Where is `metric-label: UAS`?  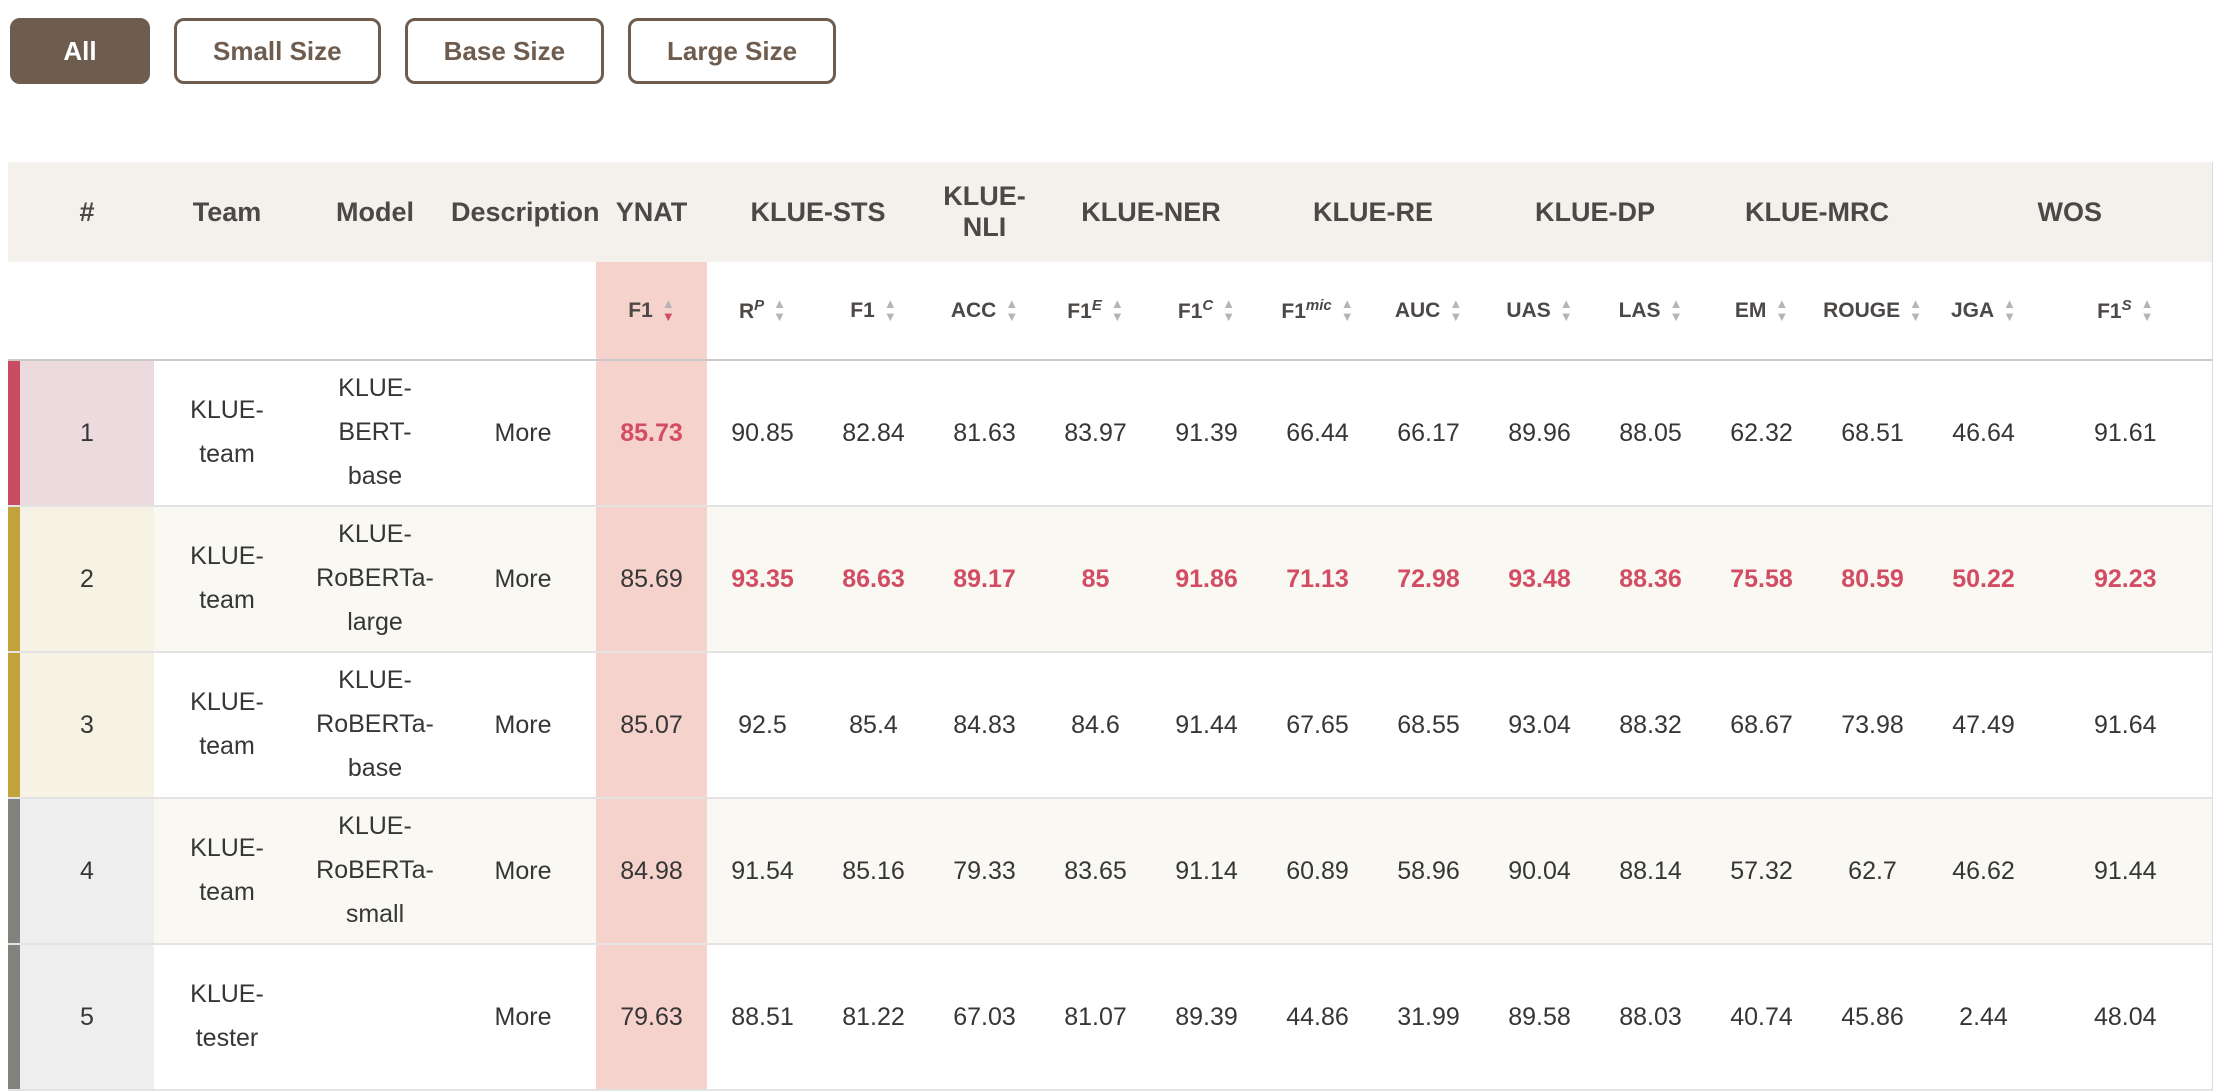 metric-label: UAS is located at coordinates (1528, 310).